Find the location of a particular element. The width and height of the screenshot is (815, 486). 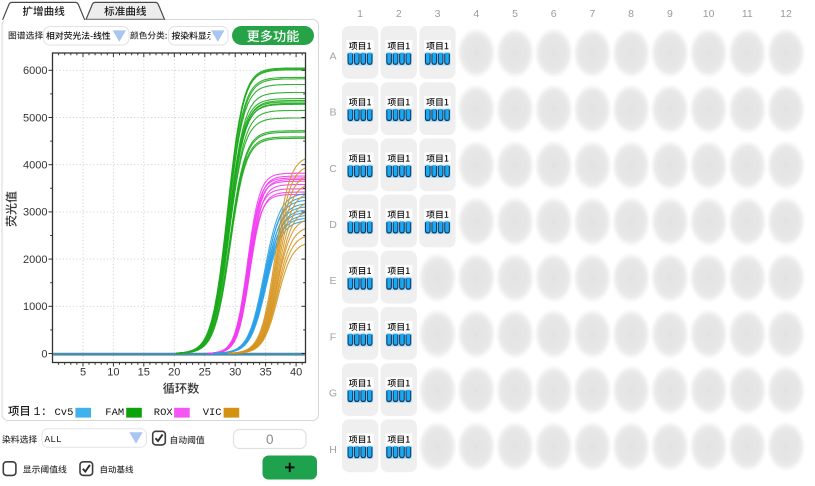

svg-text: F is located at coordinates (333, 337).